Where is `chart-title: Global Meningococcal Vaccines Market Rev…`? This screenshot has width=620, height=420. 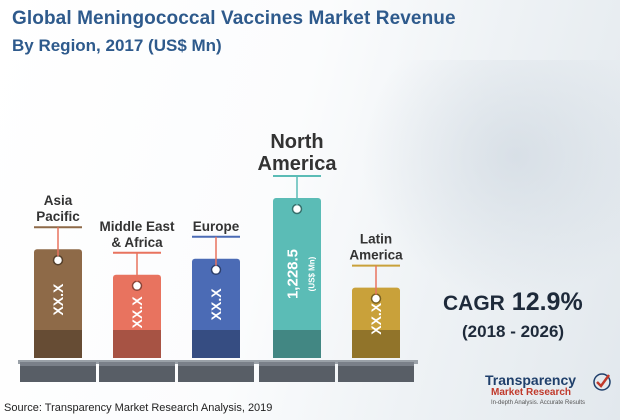
chart-title: Global Meningococcal Vaccines Market Rev… is located at coordinates (234, 18).